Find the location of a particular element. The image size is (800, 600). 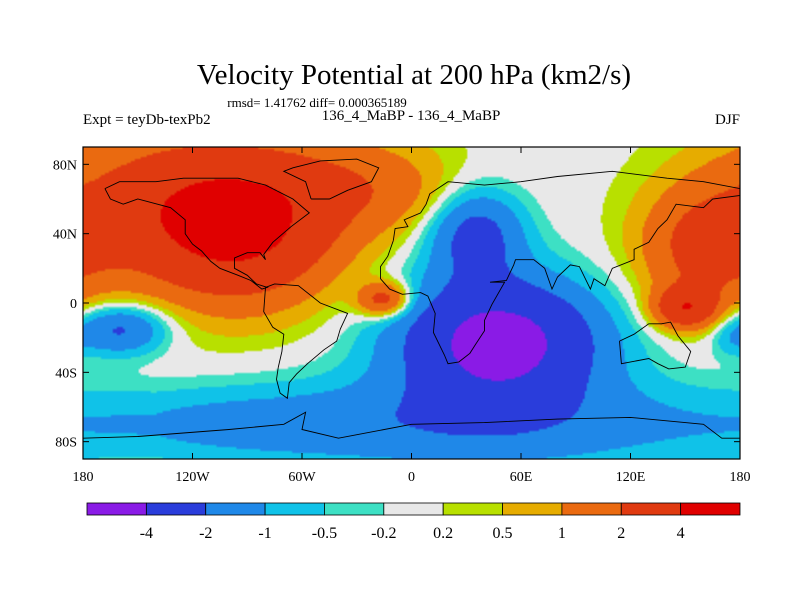

colorbar-label: 1 is located at coordinates (562, 533).